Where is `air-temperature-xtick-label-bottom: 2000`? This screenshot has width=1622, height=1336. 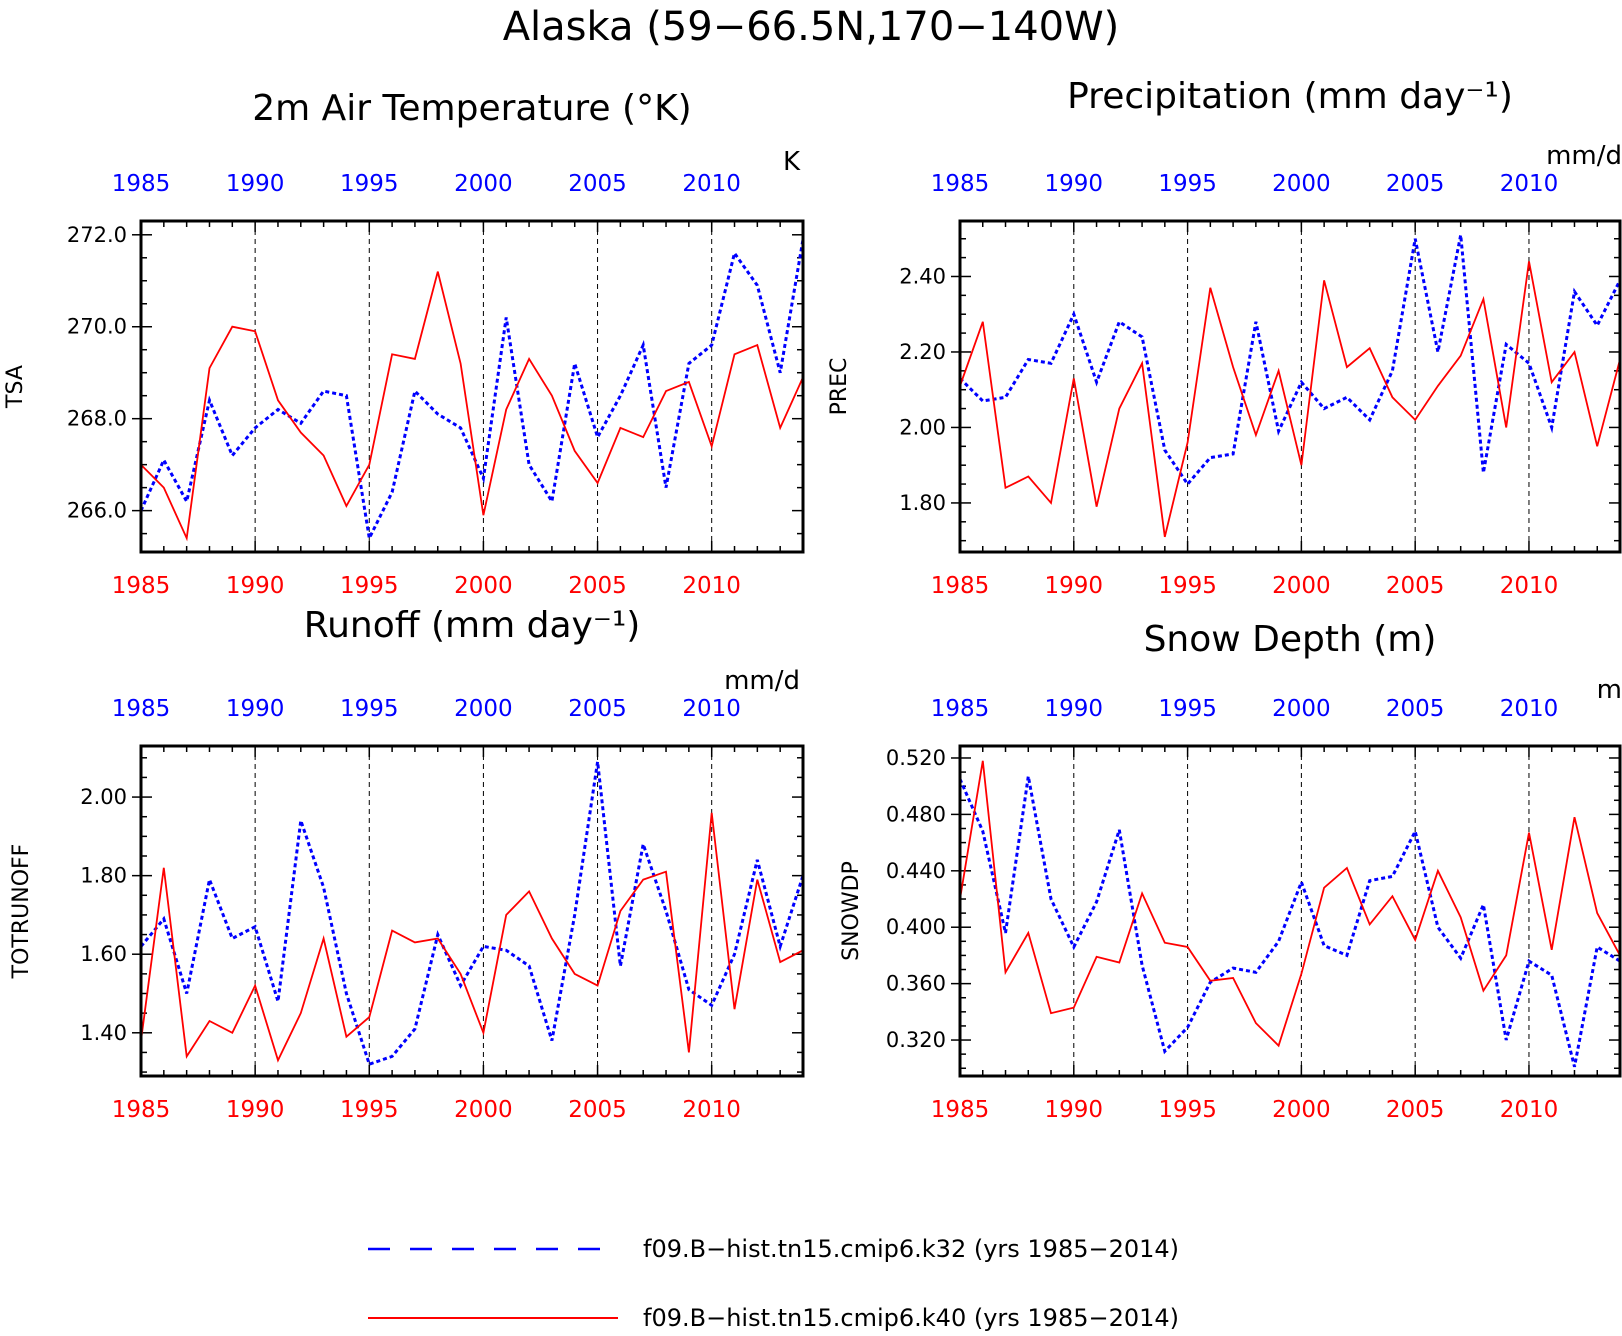
air-temperature-xtick-label-bottom: 2000 is located at coordinates (483, 586).